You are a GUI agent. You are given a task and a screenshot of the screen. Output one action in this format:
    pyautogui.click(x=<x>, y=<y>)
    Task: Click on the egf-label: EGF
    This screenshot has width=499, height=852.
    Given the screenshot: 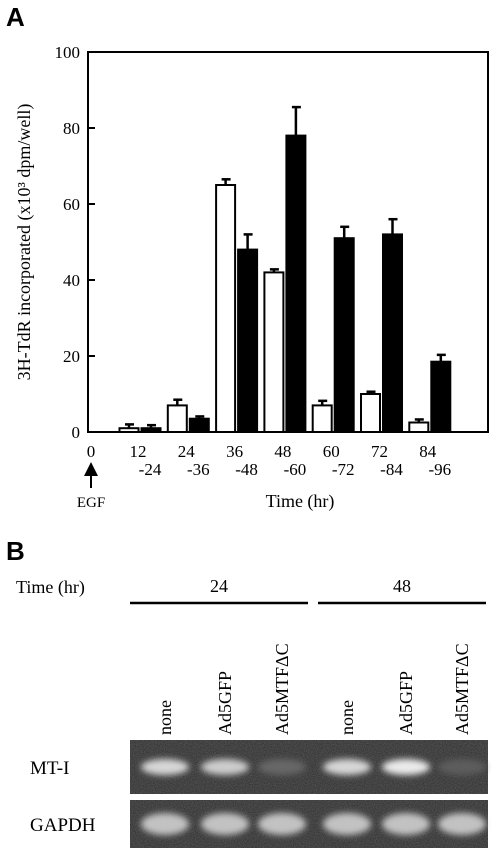 What is the action you would take?
    pyautogui.click(x=91, y=503)
    